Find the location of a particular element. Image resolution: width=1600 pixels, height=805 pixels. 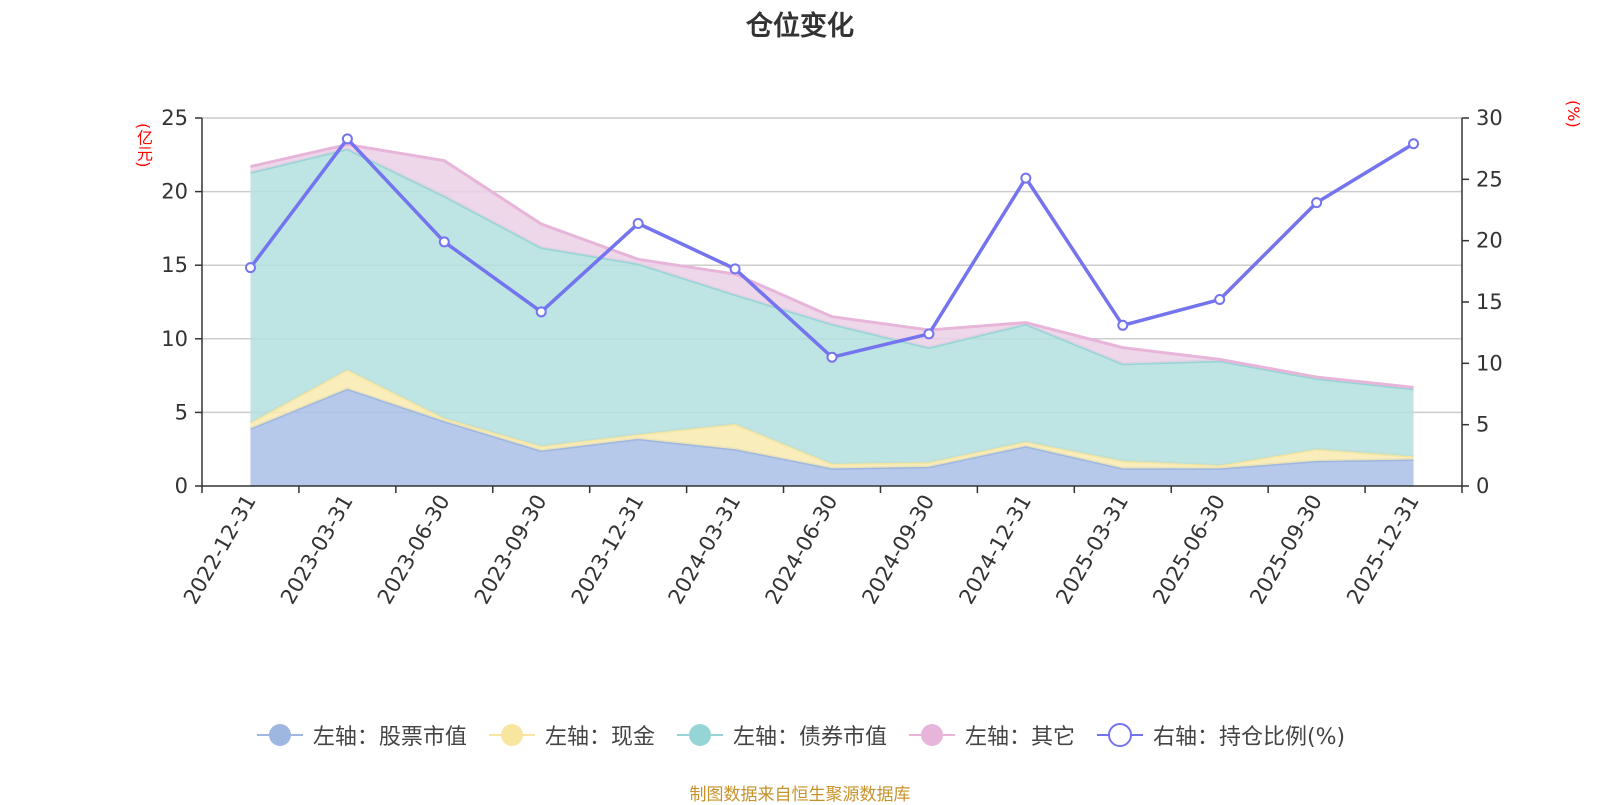

legend-marker-ratio is located at coordinates (1119, 735).